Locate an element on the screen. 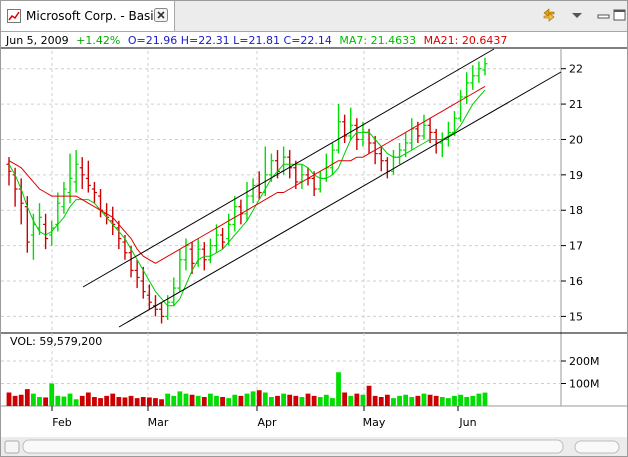 Image resolution: width=628 pixels, height=457 pixels. minimize-icon is located at coordinates (604, 16).